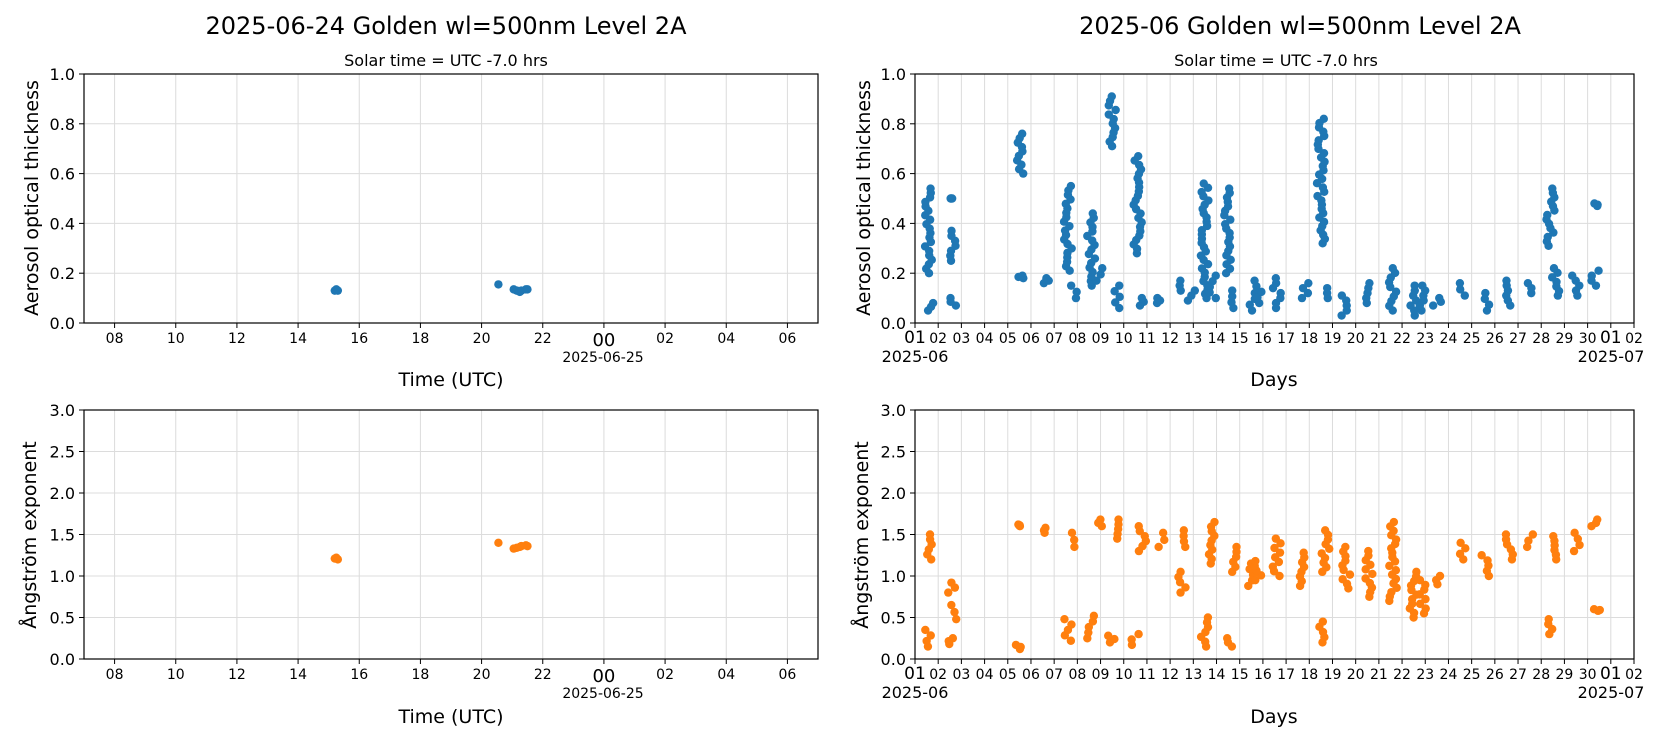 The image size is (1654, 737). Describe the element at coordinates (726, 675) in the screenshot. I see `x-tick-label: 04` at that location.